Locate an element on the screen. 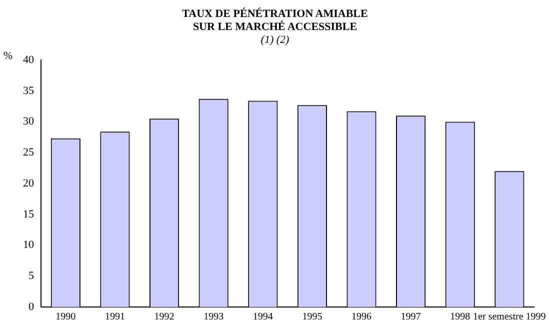 The image size is (550, 327). y-tick-label: 40 is located at coordinates (28, 60).